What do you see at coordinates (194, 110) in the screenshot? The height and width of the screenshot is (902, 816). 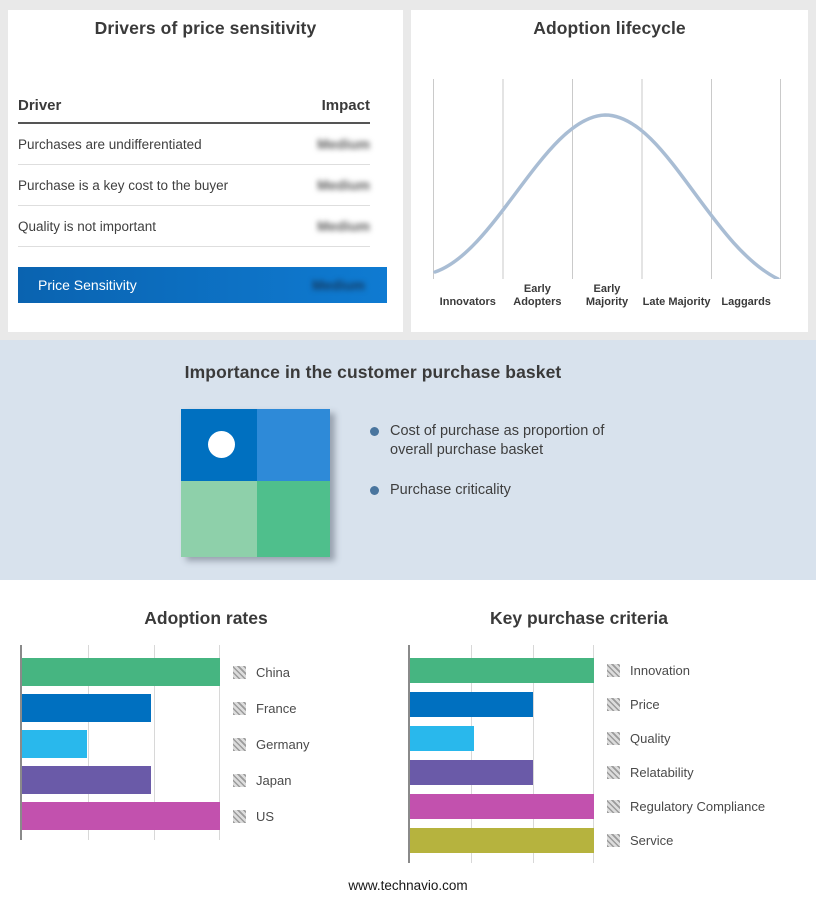 I see `drivers-table-header: Driver Impact` at bounding box center [194, 110].